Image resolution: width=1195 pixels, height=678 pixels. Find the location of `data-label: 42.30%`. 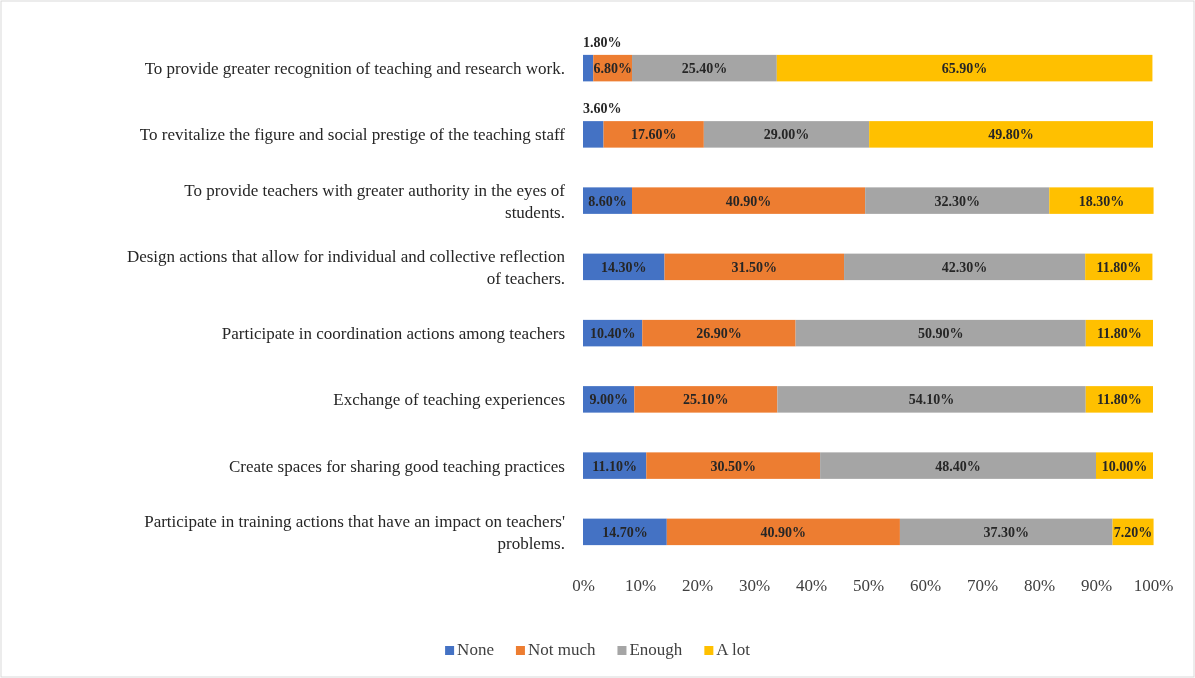

data-label: 42.30% is located at coordinates (964, 267).